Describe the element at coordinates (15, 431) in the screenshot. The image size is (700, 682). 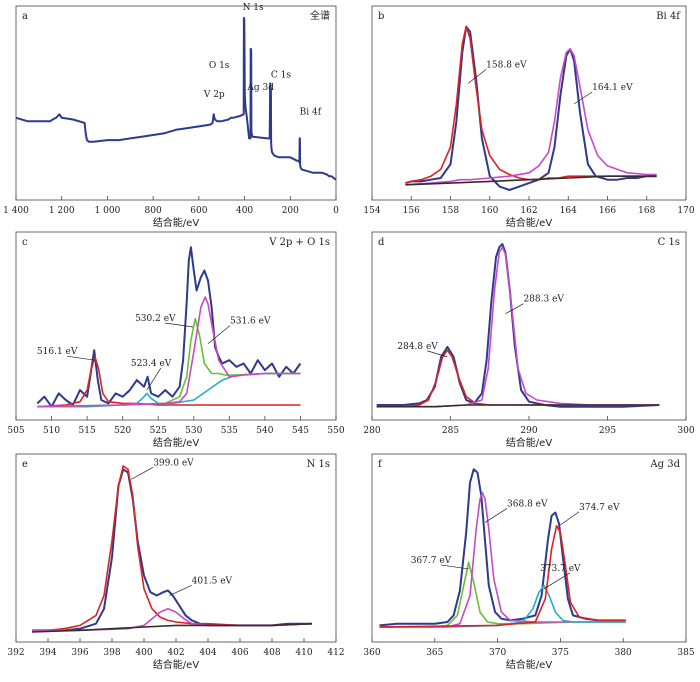
I see `panel-c-xtick-label: 505` at that location.